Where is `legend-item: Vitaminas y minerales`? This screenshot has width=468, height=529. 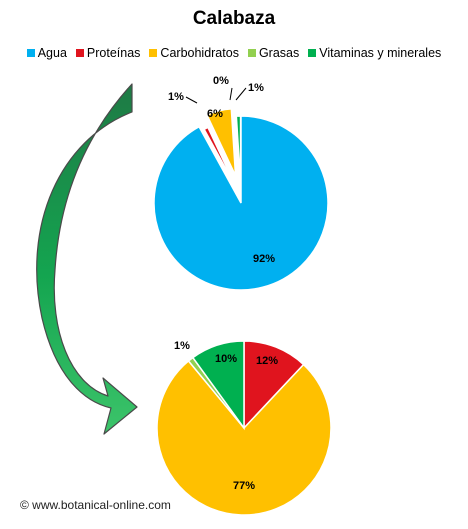
legend-item: Vitaminas y minerales is located at coordinates (374, 53).